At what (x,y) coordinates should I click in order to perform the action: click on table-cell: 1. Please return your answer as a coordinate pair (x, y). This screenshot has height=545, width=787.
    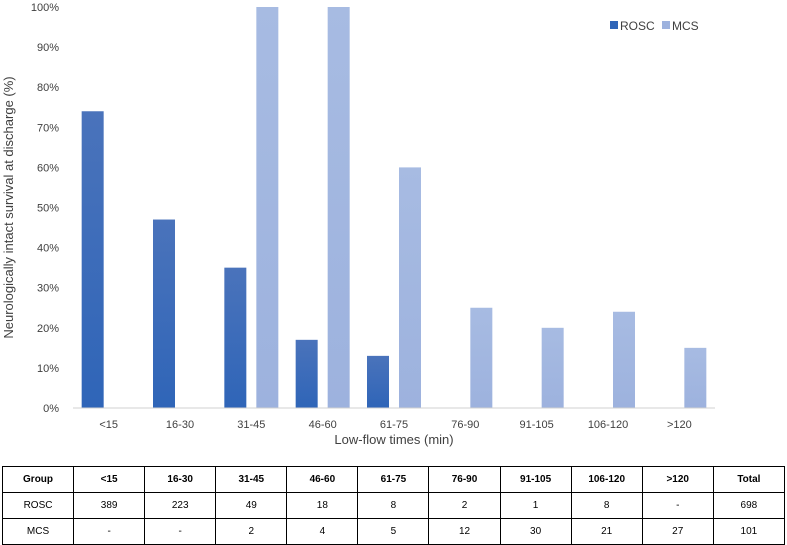
    Looking at the image, I should click on (535, 505).